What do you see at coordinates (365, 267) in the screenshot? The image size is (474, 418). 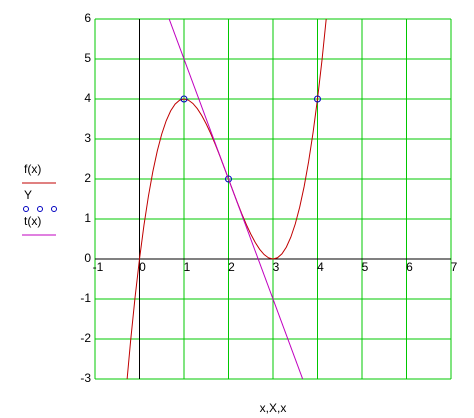 I see `x-tick-label: 5` at bounding box center [365, 267].